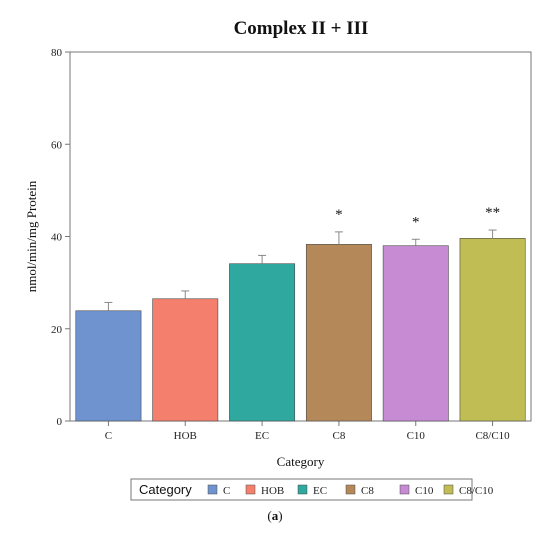 The image size is (550, 535). I want to click on legend-entry: C8, so click(367, 491).